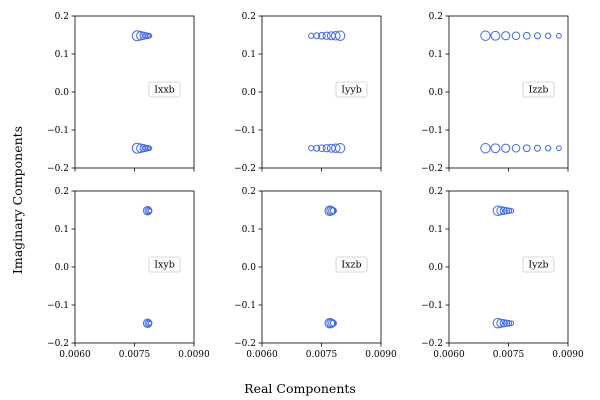 The width and height of the screenshot is (600, 400). I want to click on subplot-3: −0.2 −0.1 0.0 0.1 0.2 Izzb, so click(495, 93).